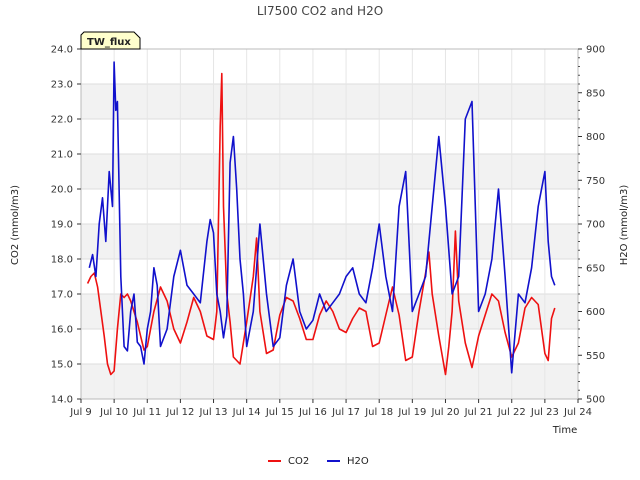 Image resolution: width=640 pixels, height=480 pixels. I want to click on right-y-tick-label: 850, so click(595, 93).